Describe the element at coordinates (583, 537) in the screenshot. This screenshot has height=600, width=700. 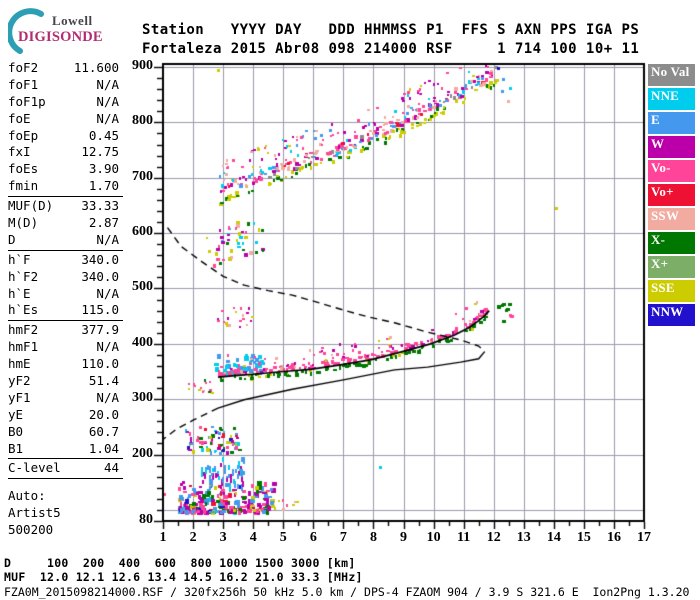
I see `x-tick-label-15: 15` at that location.